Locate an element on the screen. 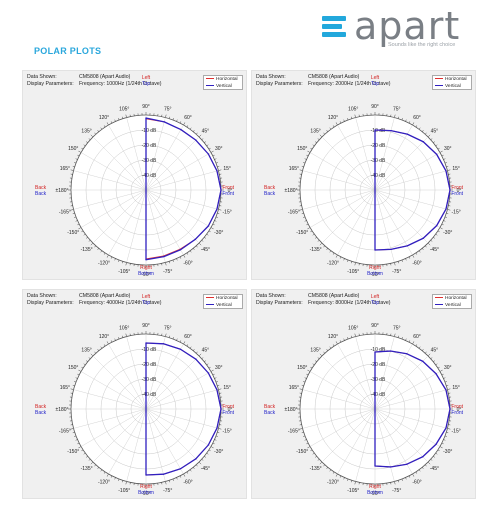  angle-label: -105° is located at coordinates (124, 272).